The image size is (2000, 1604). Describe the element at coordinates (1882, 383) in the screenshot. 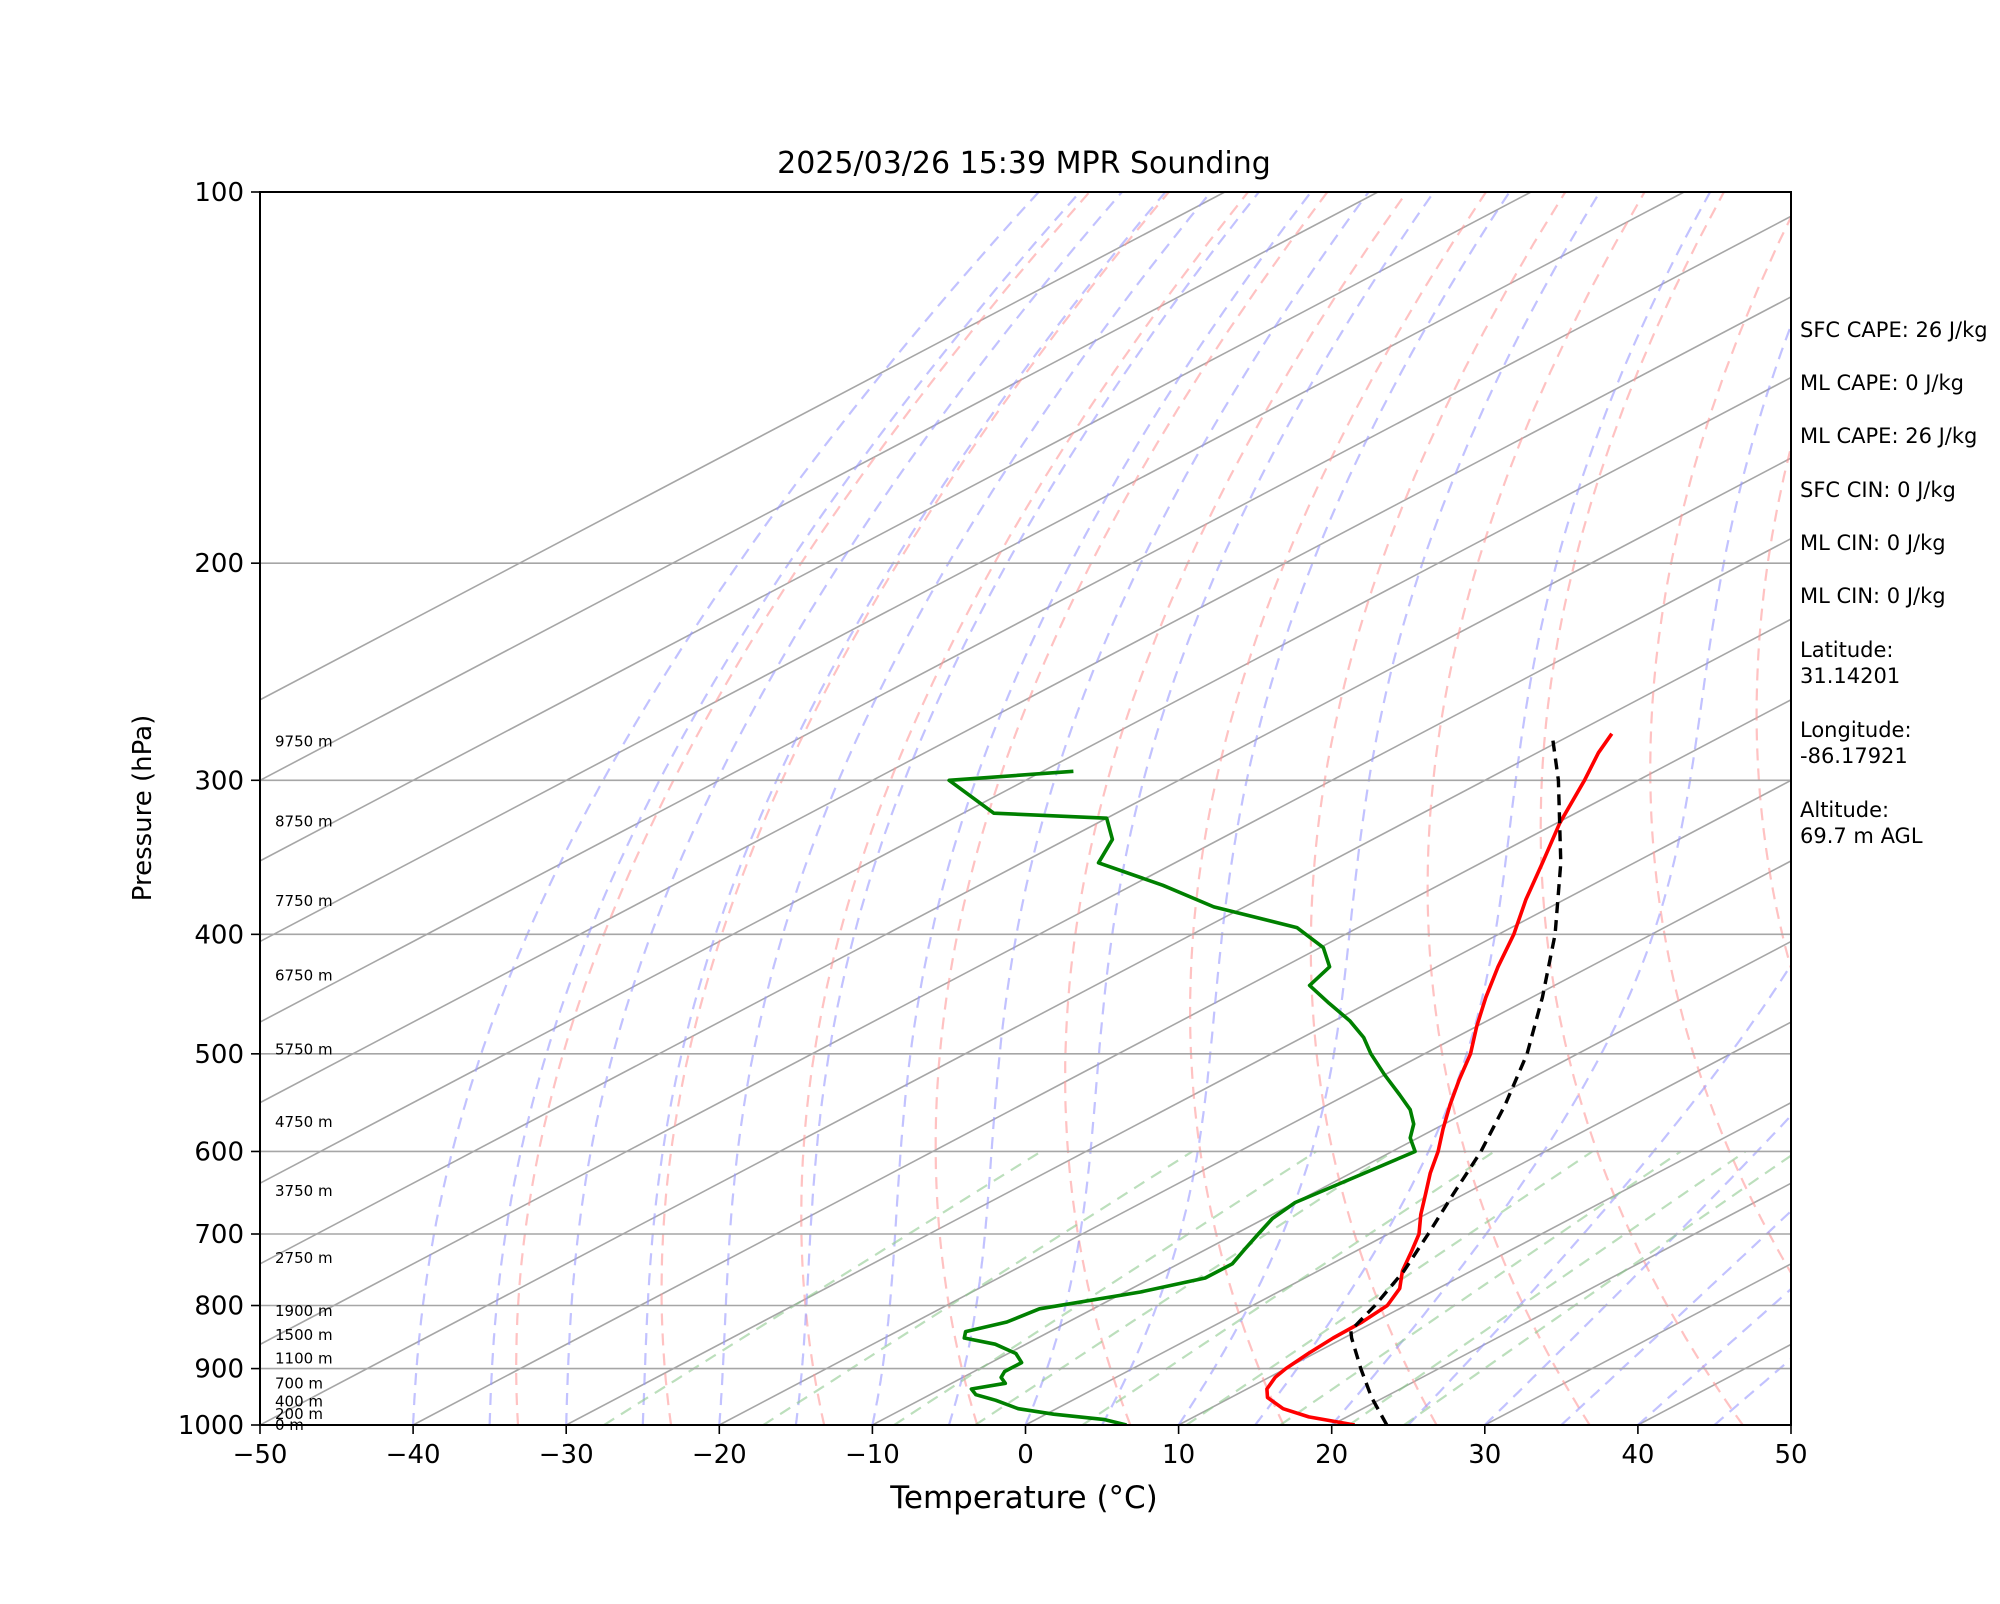

I see `ml-cape-text: ML CAPE: 0 J/kg` at that location.